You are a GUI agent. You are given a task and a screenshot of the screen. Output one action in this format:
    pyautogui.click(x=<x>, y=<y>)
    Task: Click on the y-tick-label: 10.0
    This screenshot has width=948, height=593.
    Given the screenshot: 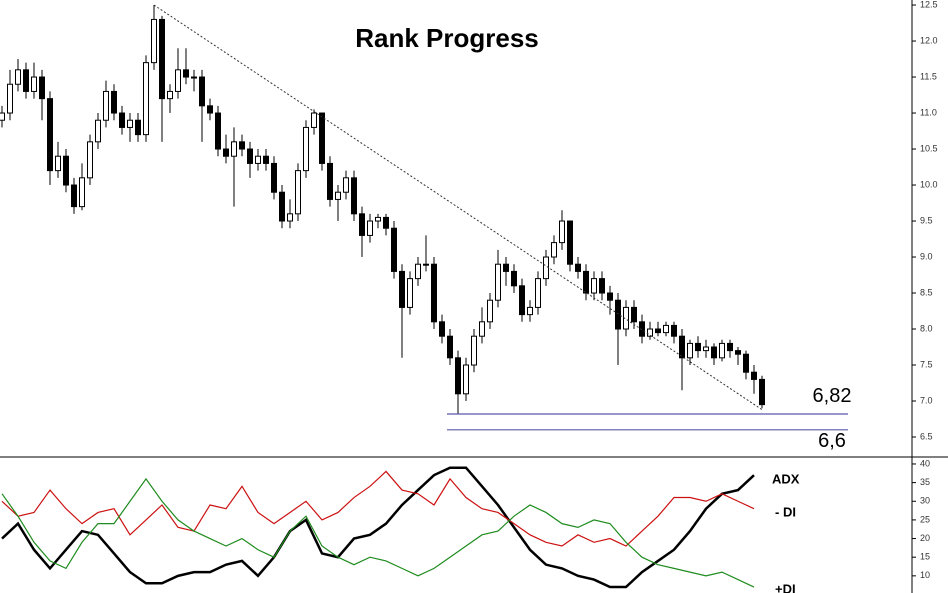 What is the action you would take?
    pyautogui.click(x=929, y=184)
    